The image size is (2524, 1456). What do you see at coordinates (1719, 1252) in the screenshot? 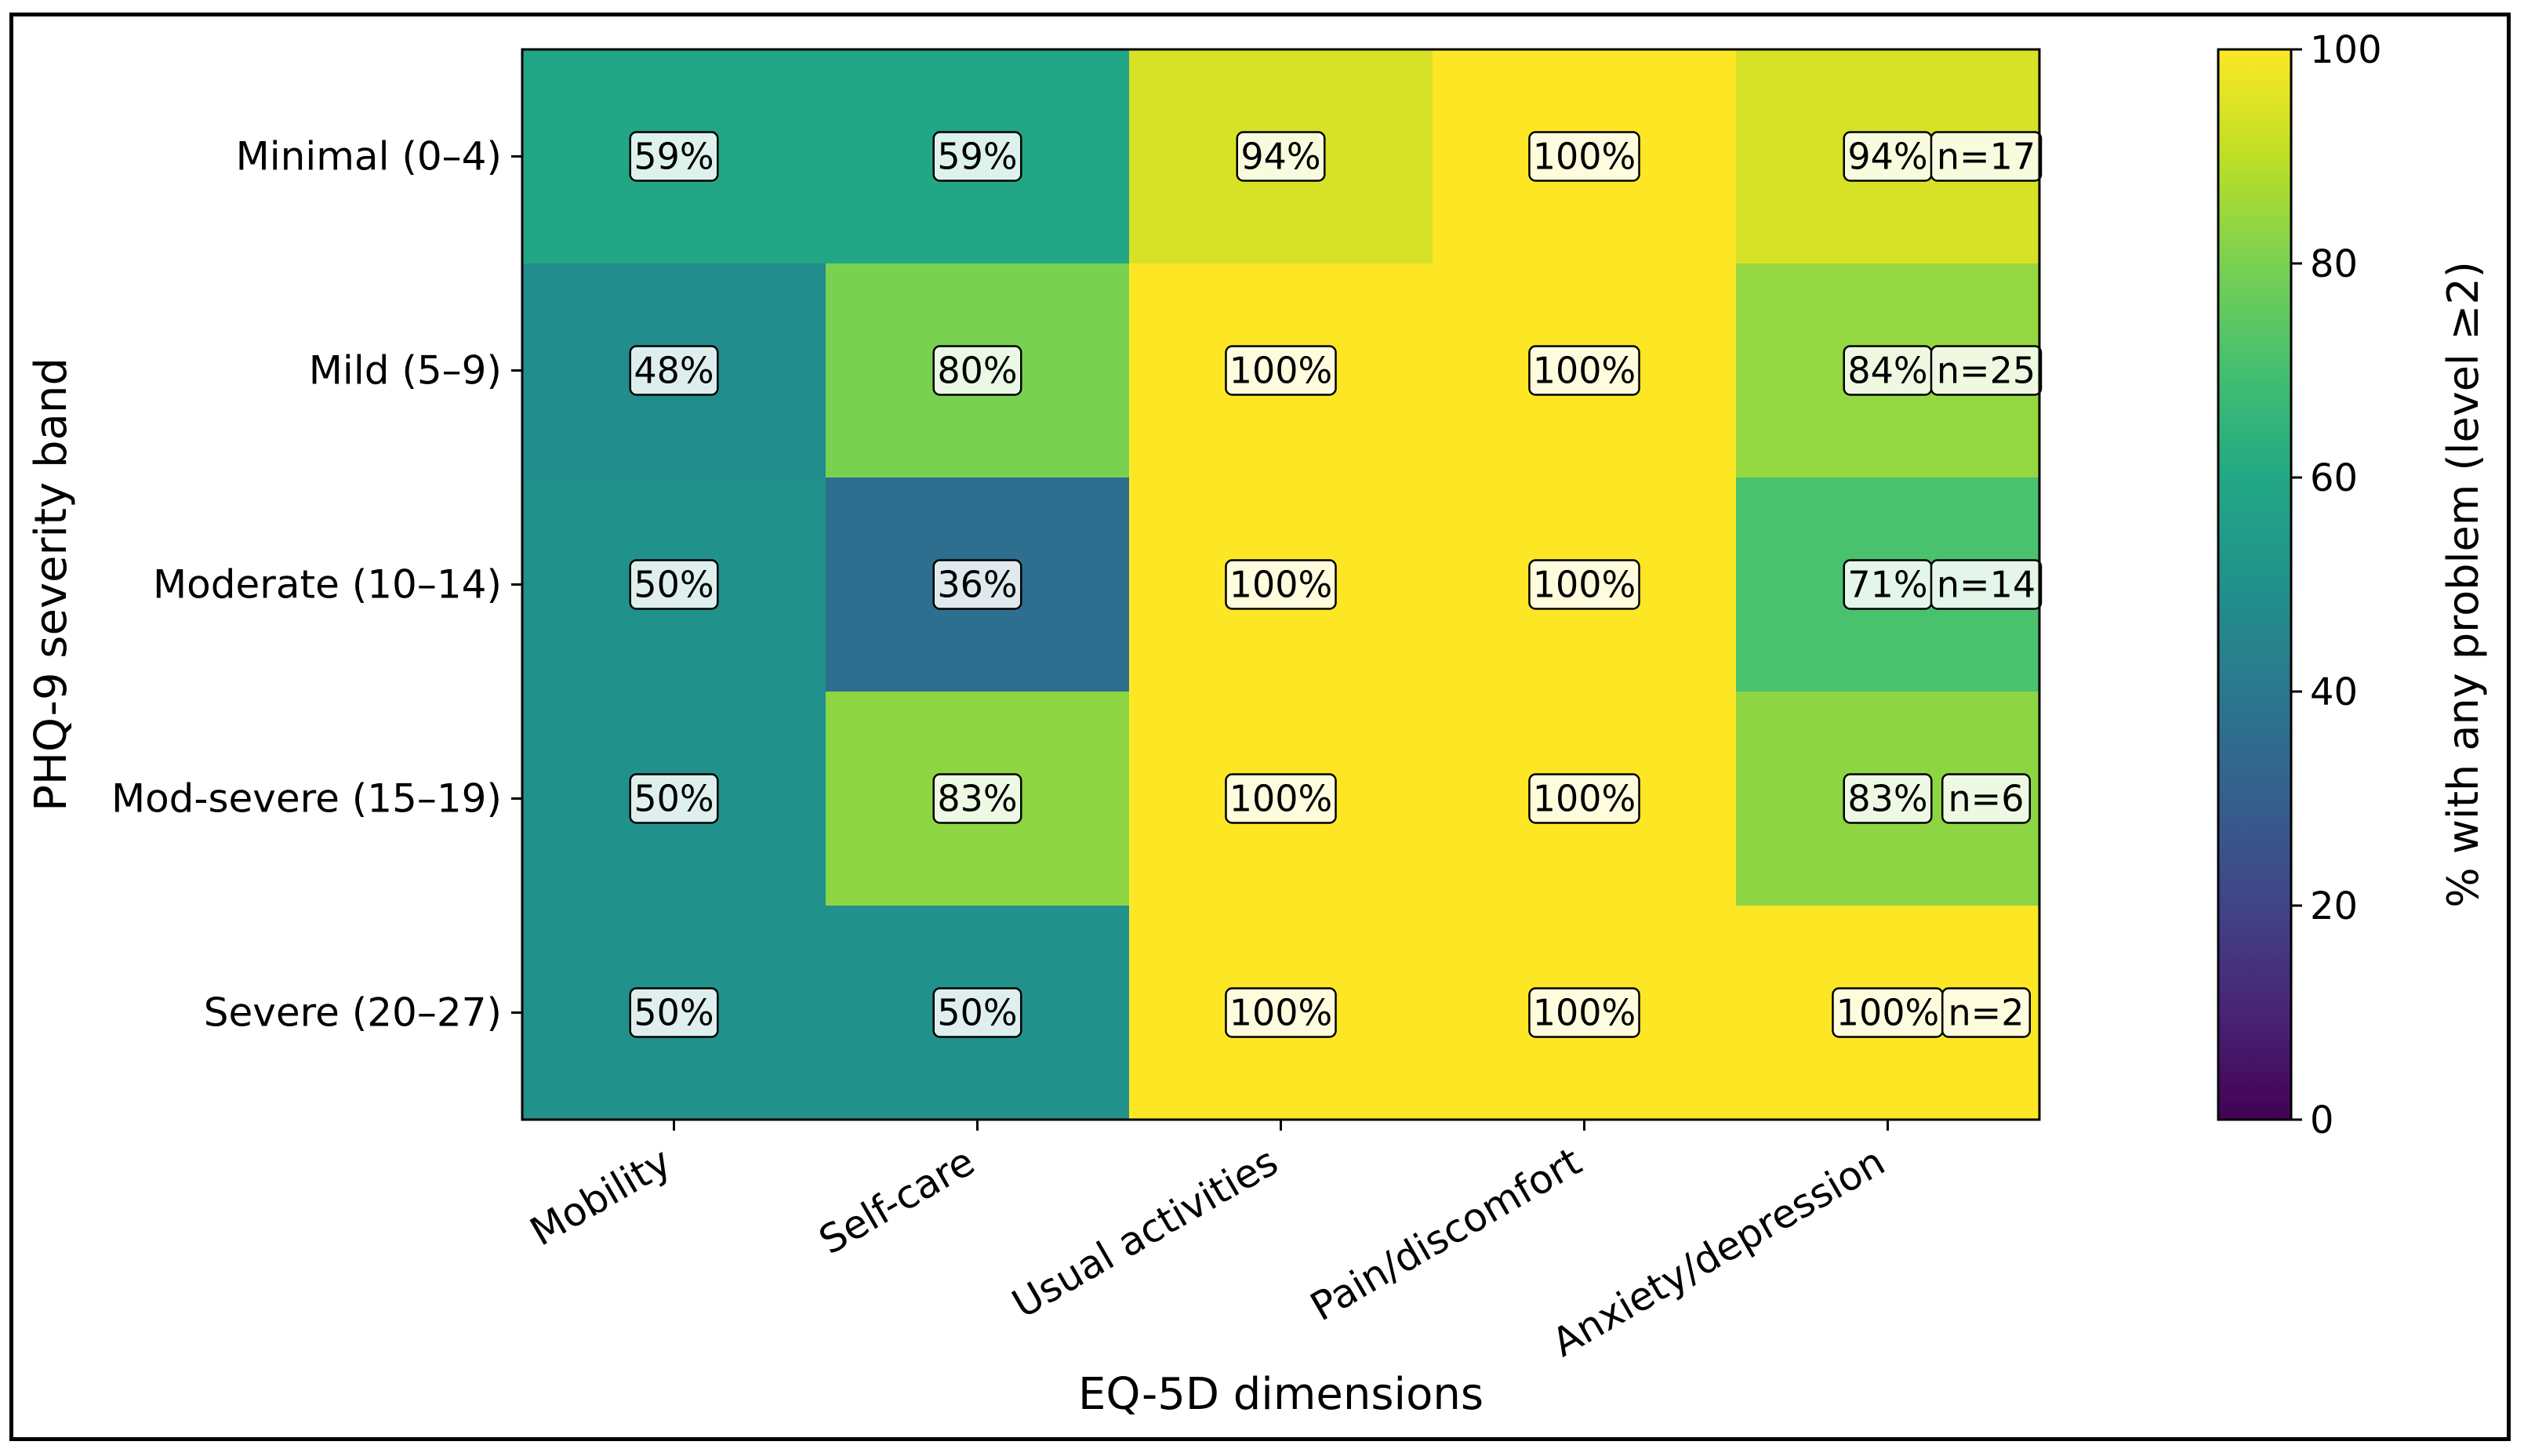
I see `x-tick-label: Anxiety/depression` at bounding box center [1719, 1252].